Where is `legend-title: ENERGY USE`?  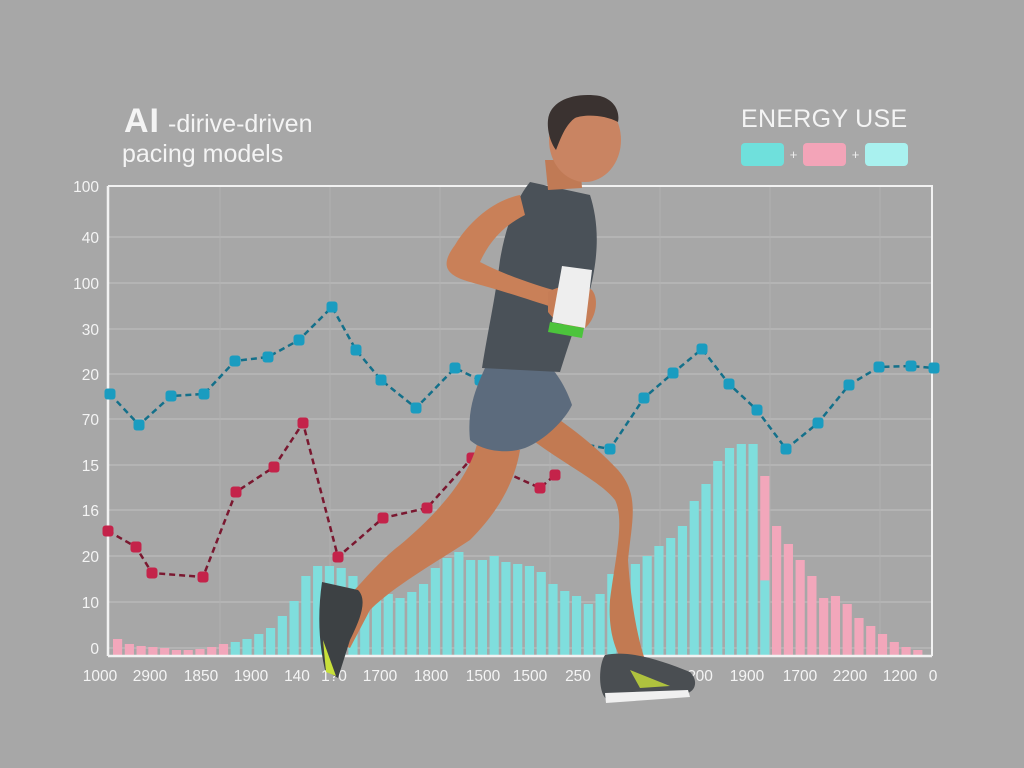 legend-title: ENERGY USE is located at coordinates (824, 119).